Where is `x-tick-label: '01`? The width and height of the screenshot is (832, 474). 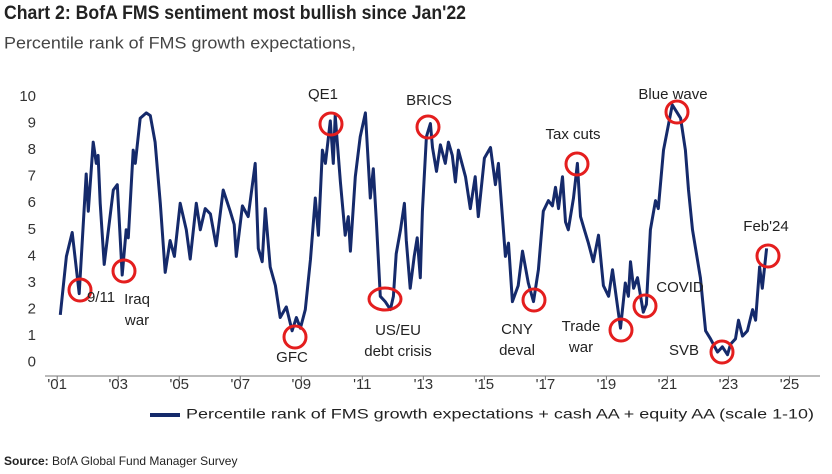 x-tick-label: '01 is located at coordinates (57, 384).